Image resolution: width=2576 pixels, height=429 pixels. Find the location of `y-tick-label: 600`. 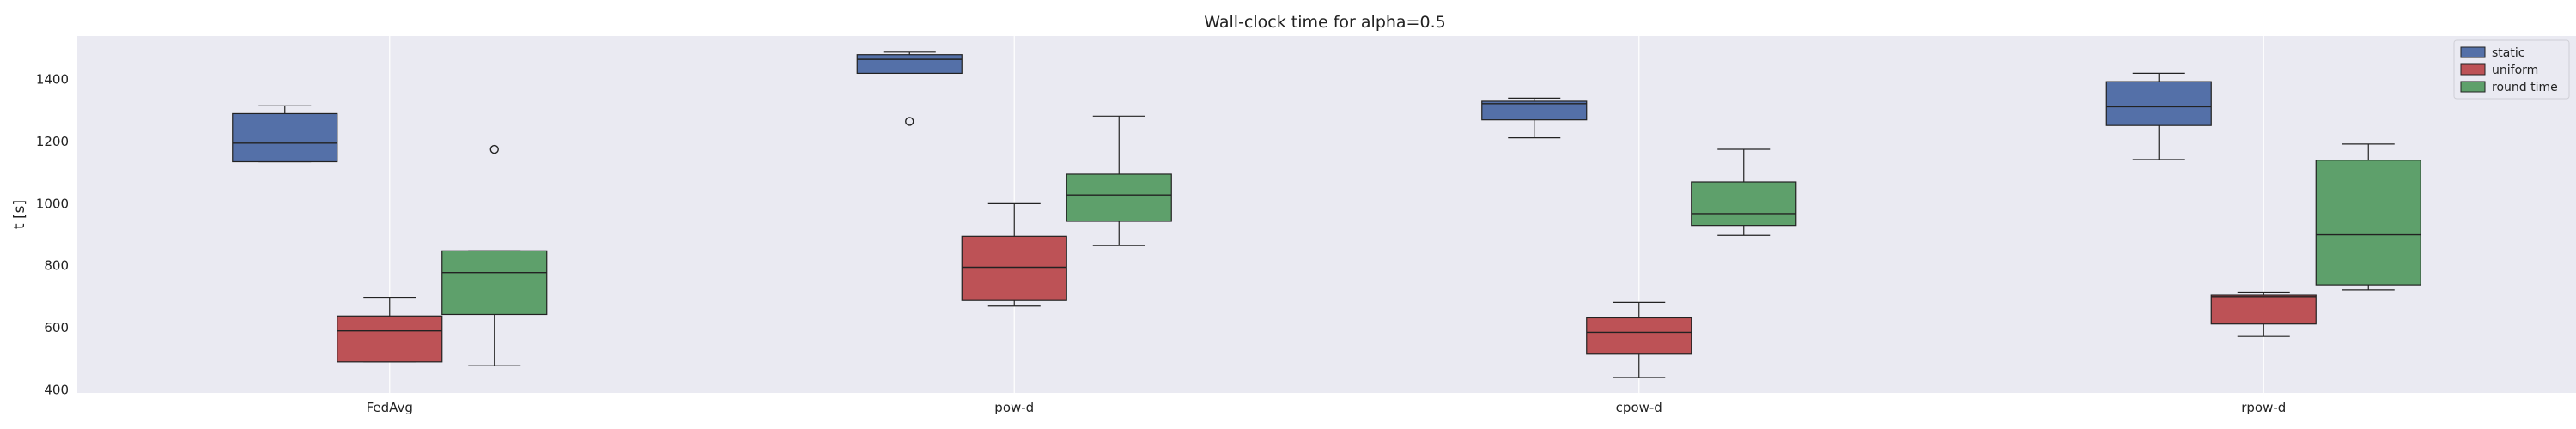

y-tick-label: 600 is located at coordinates (56, 327).